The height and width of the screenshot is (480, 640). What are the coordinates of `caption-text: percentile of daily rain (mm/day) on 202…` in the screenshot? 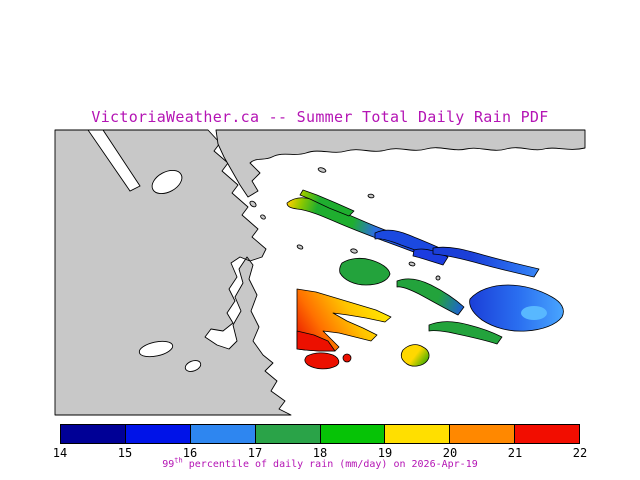 It's located at (330, 464).